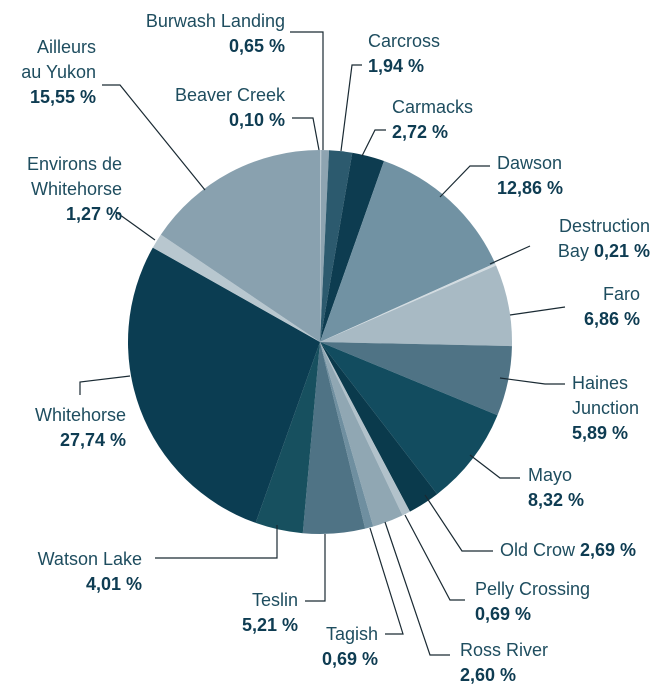 The image size is (669, 685). What do you see at coordinates (350, 646) in the screenshot?
I see `slice-label: Tagish 0,69 %` at bounding box center [350, 646].